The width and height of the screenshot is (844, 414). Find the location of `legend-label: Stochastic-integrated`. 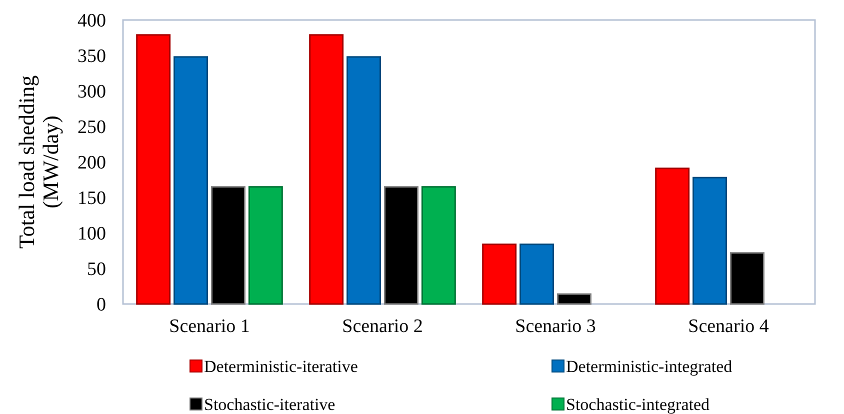

legend-label: Stochastic-integrated is located at coordinates (638, 404).